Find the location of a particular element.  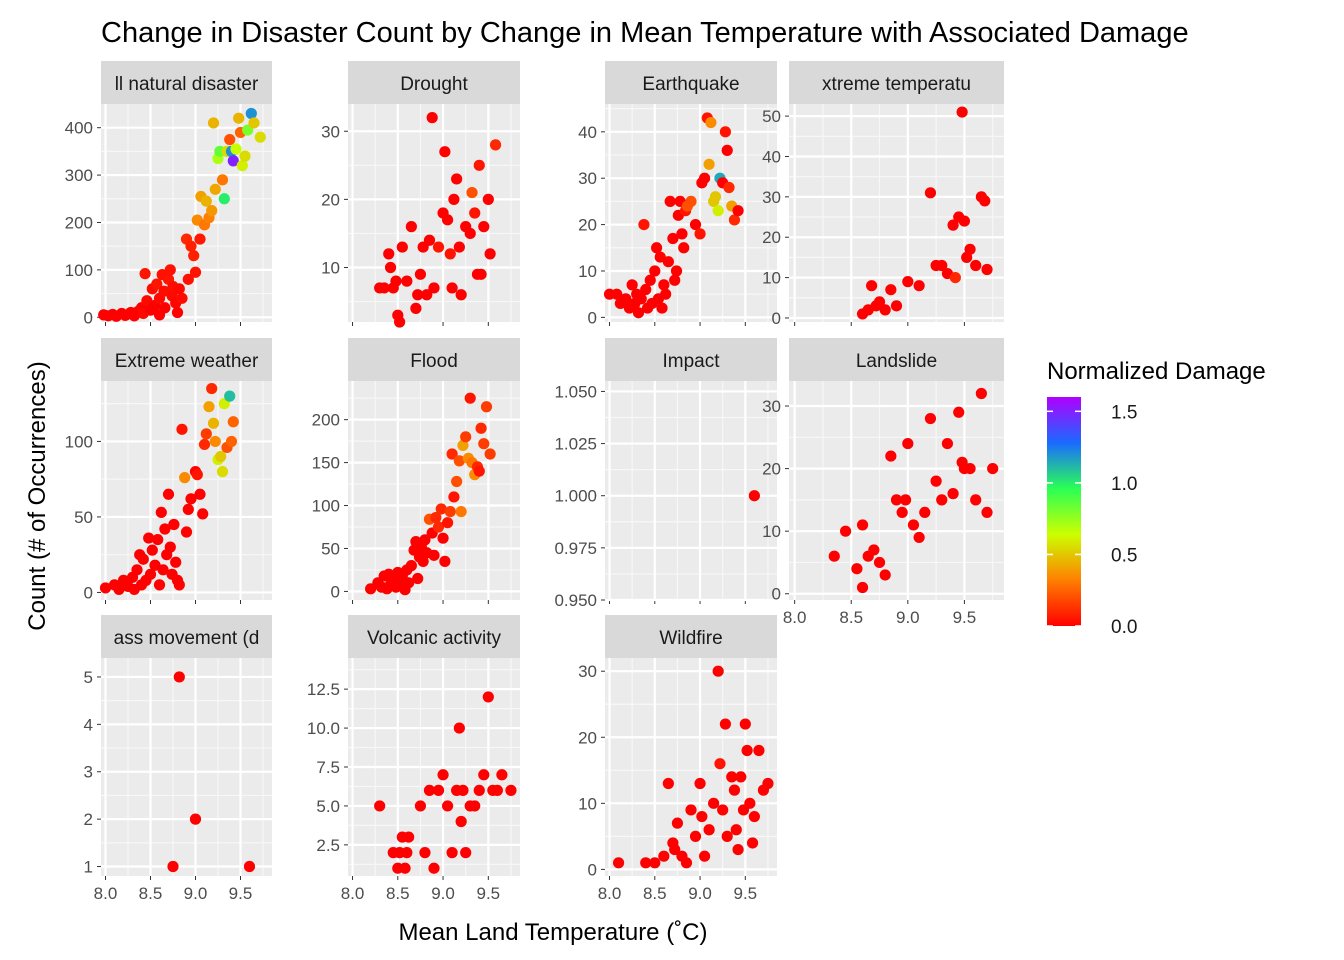

legend-tick-label: 1.5 is located at coordinates (1124, 412).